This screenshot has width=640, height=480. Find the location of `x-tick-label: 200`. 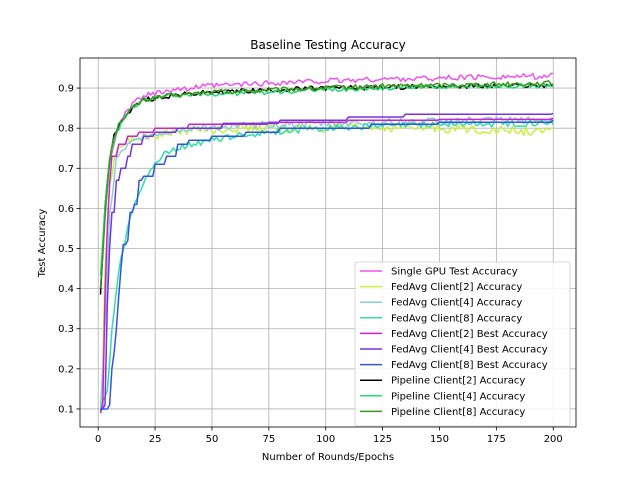

x-tick-label: 200 is located at coordinates (553, 439).